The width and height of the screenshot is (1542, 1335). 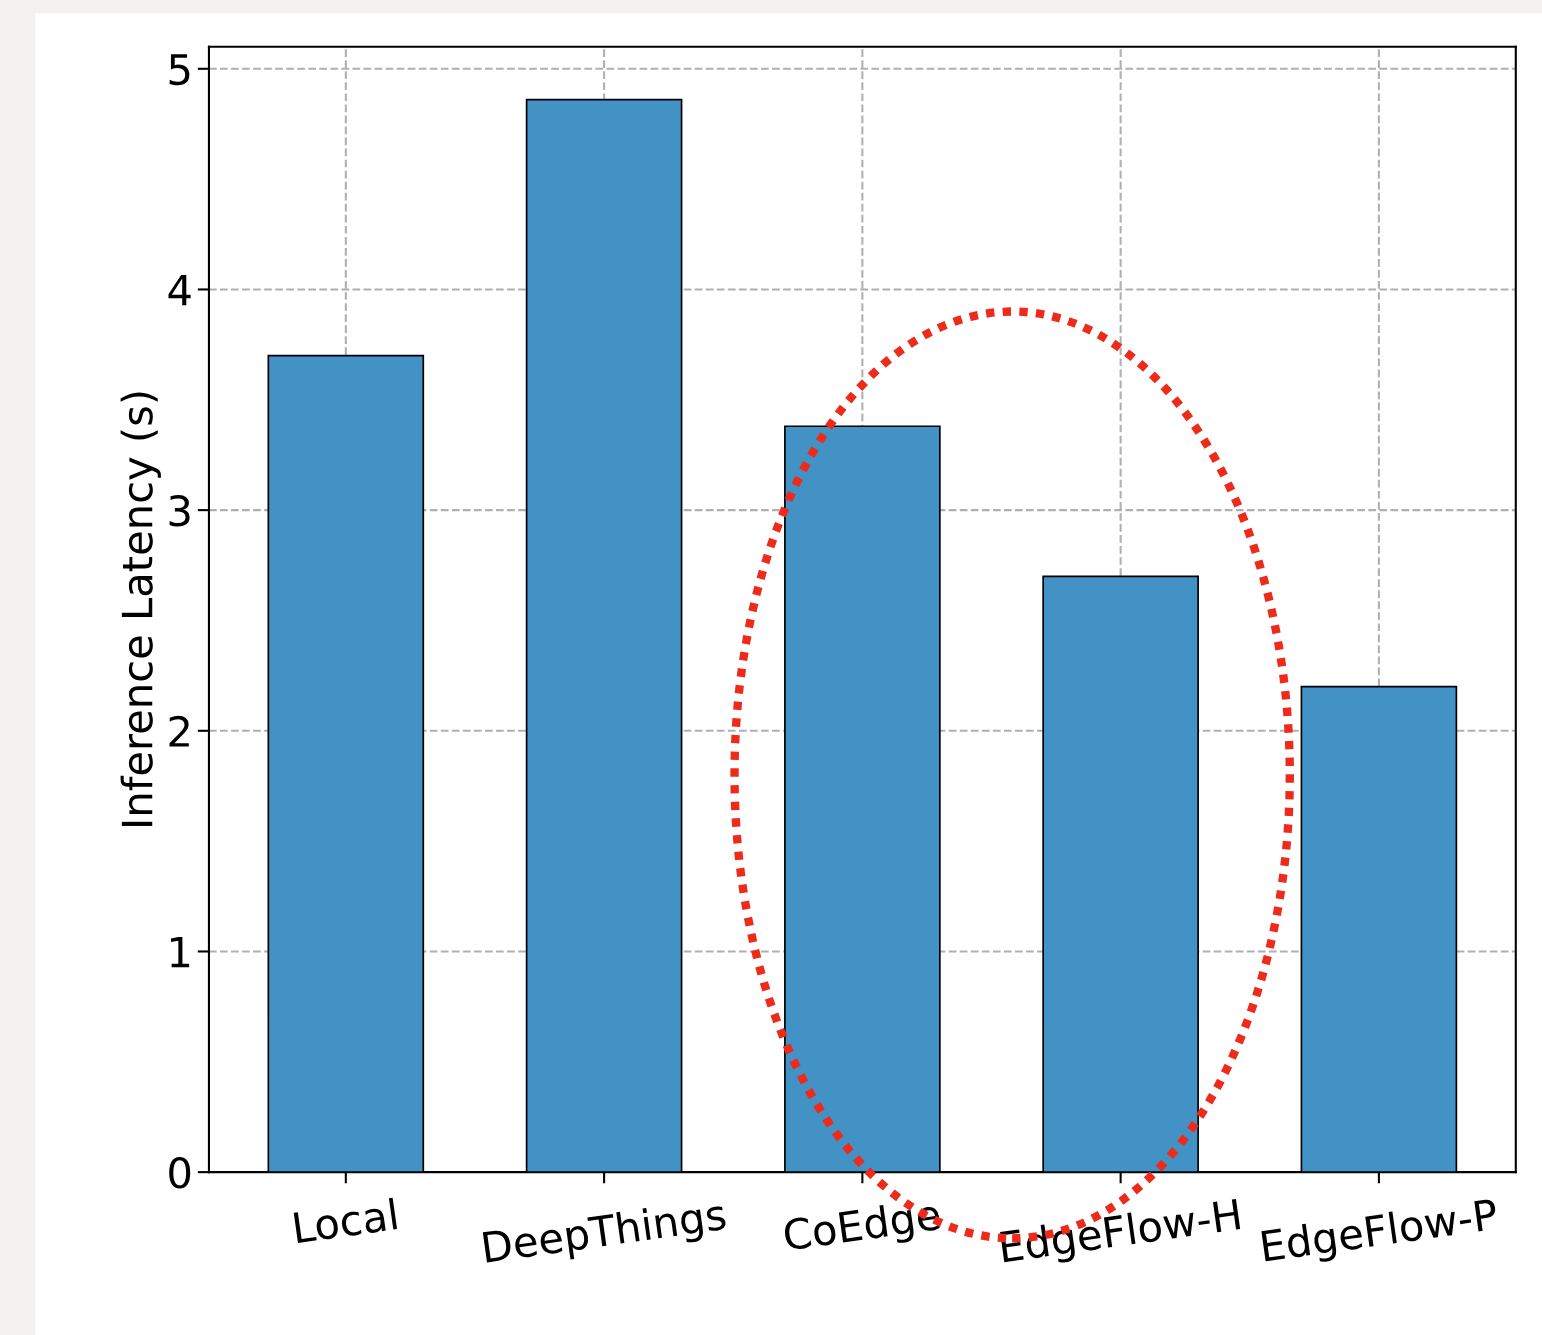 I want to click on x-tick-label: EdgeFlow-P, so click(x=1380, y=1233).